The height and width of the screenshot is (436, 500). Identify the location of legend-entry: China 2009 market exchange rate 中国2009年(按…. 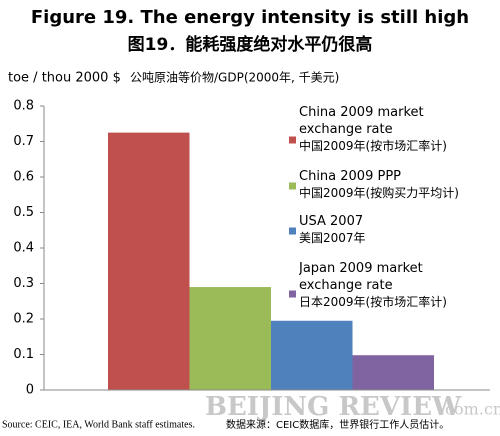
(399, 129).